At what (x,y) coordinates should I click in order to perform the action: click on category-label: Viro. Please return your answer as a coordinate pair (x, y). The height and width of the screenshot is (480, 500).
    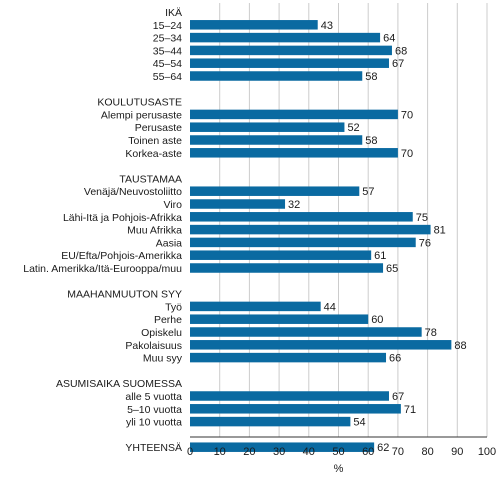
    Looking at the image, I should click on (173, 205).